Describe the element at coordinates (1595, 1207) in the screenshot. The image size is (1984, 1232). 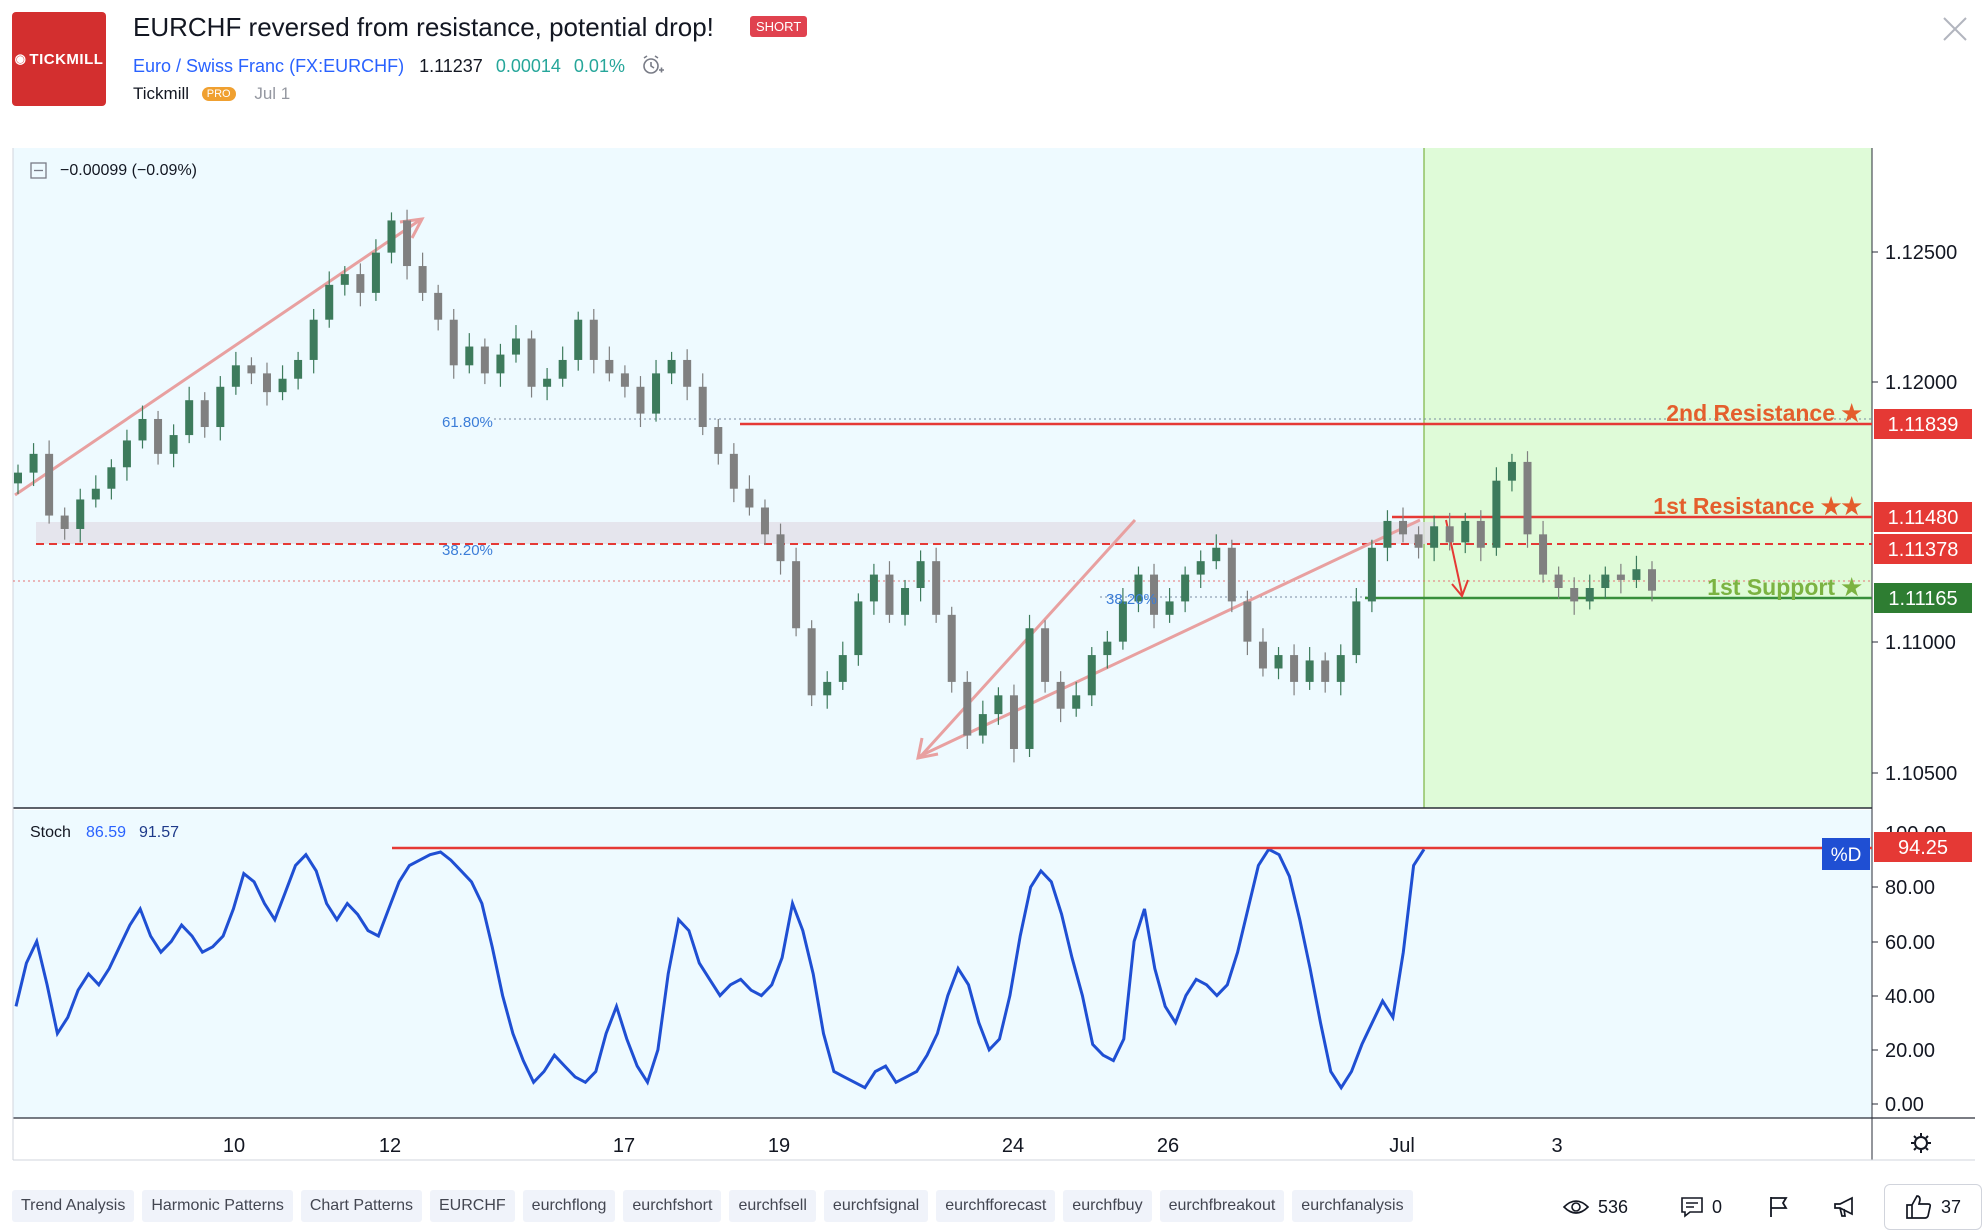
I see `views-stat: 536` at that location.